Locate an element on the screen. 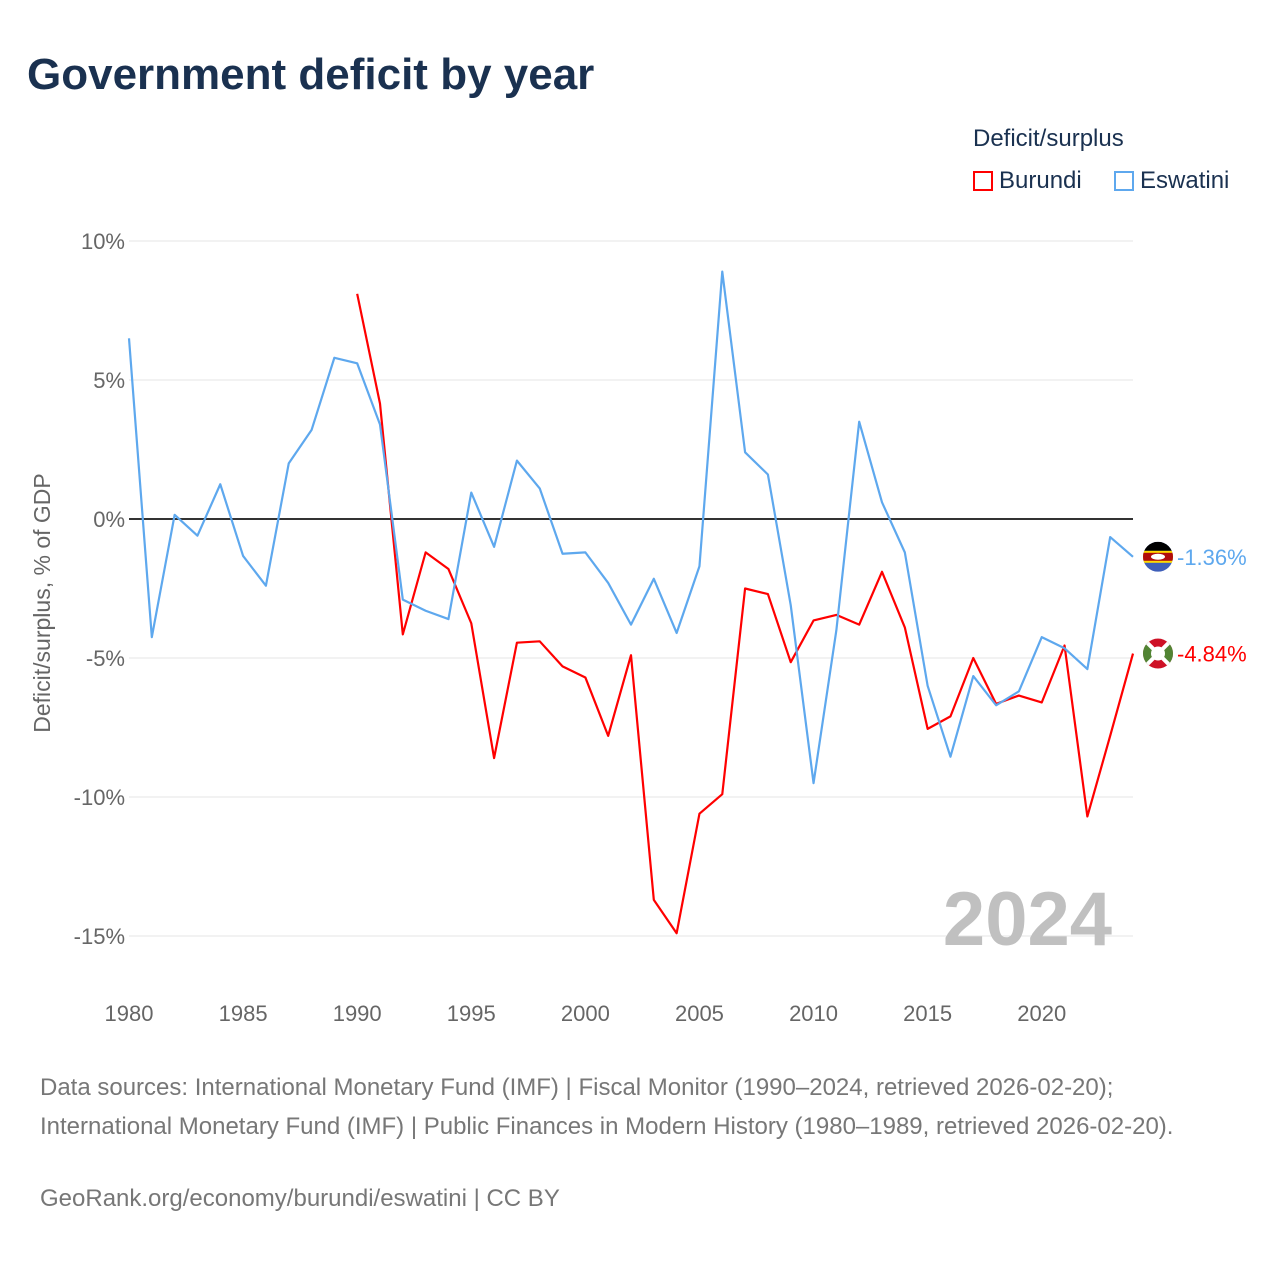 The height and width of the screenshot is (1280, 1280). end-value-label: -4.84% is located at coordinates (1212, 654).